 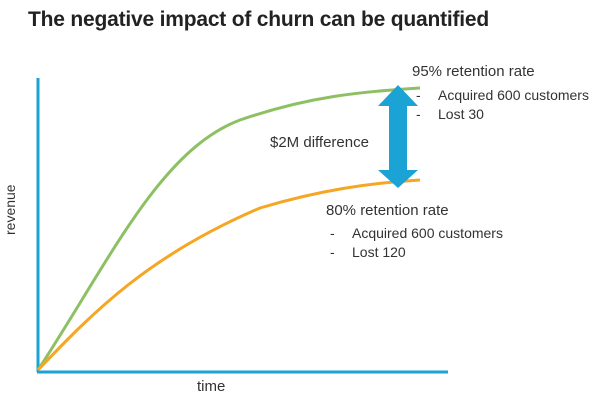 What do you see at coordinates (368, 252) in the screenshot?
I see `list-item: - Lost 120` at bounding box center [368, 252].